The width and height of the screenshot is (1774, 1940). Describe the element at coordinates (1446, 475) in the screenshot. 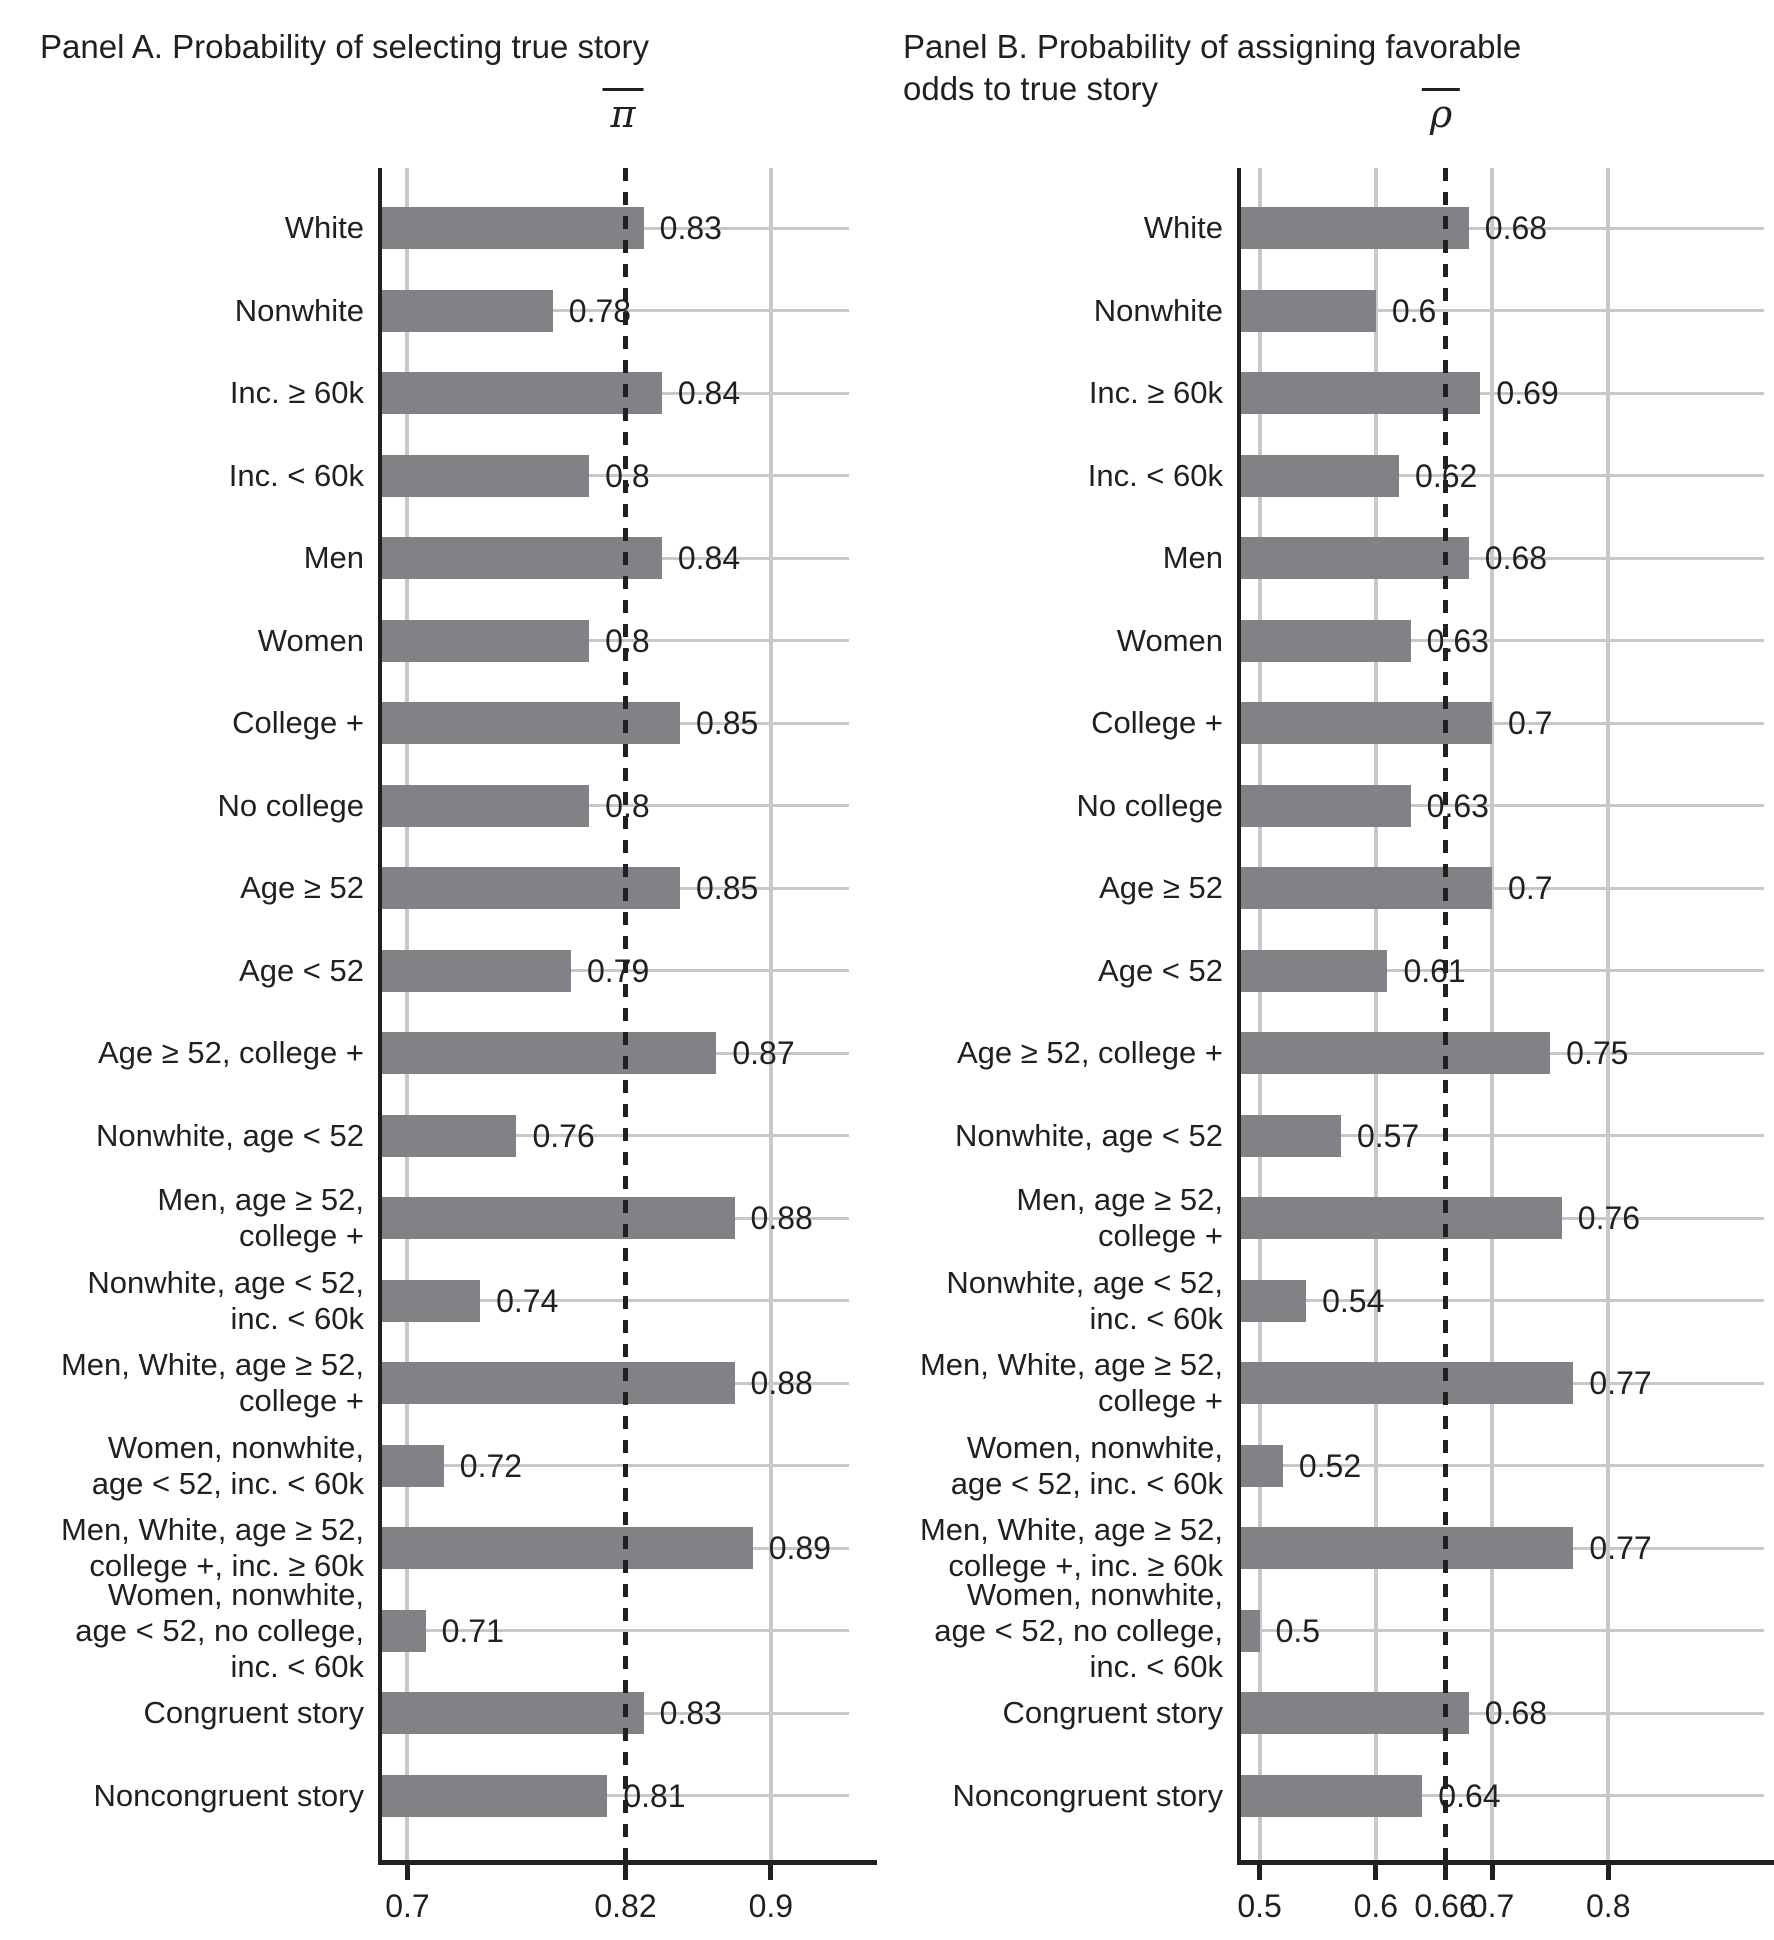

I see `value-label: 0.62` at that location.